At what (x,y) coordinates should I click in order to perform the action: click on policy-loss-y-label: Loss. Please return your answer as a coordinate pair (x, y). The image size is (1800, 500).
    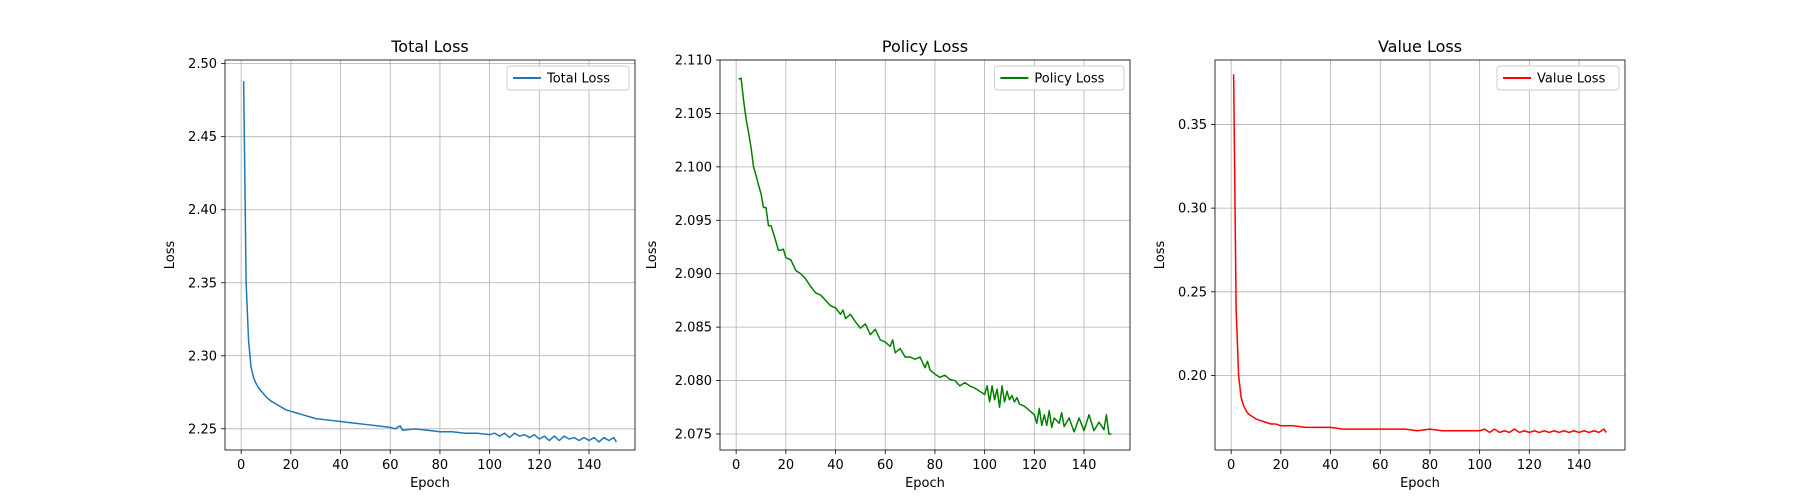
    Looking at the image, I should click on (652, 255).